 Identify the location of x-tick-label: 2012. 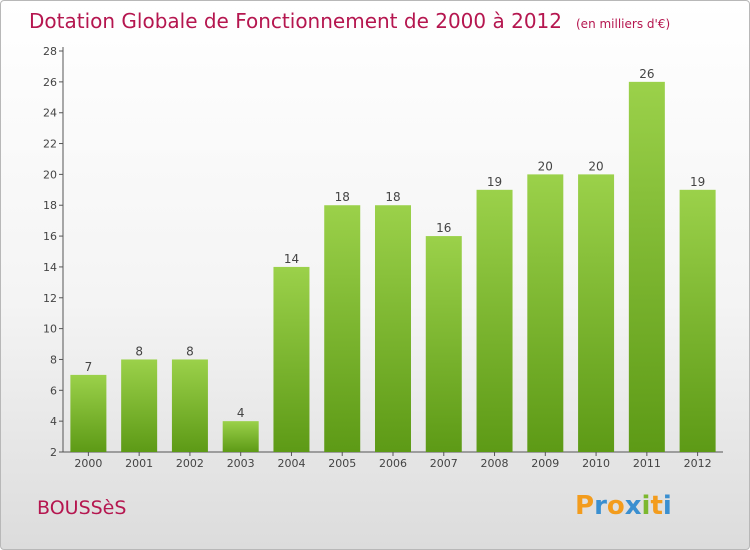
(698, 463).